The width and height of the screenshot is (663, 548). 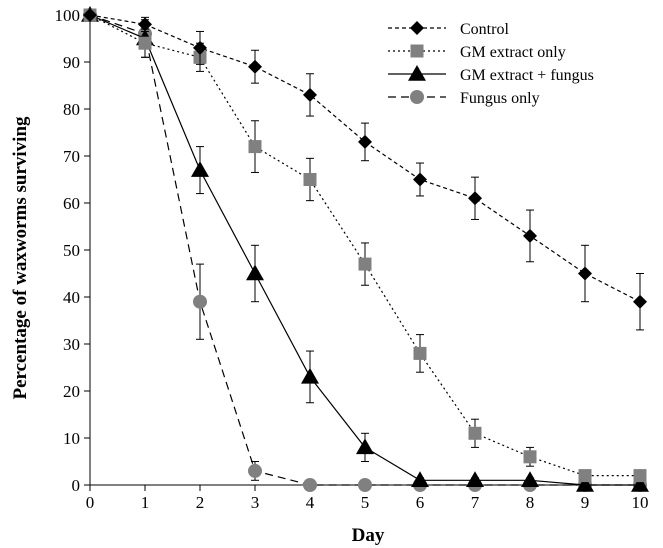 What do you see at coordinates (448, 29) in the screenshot?
I see `legend-item-control: Control` at bounding box center [448, 29].